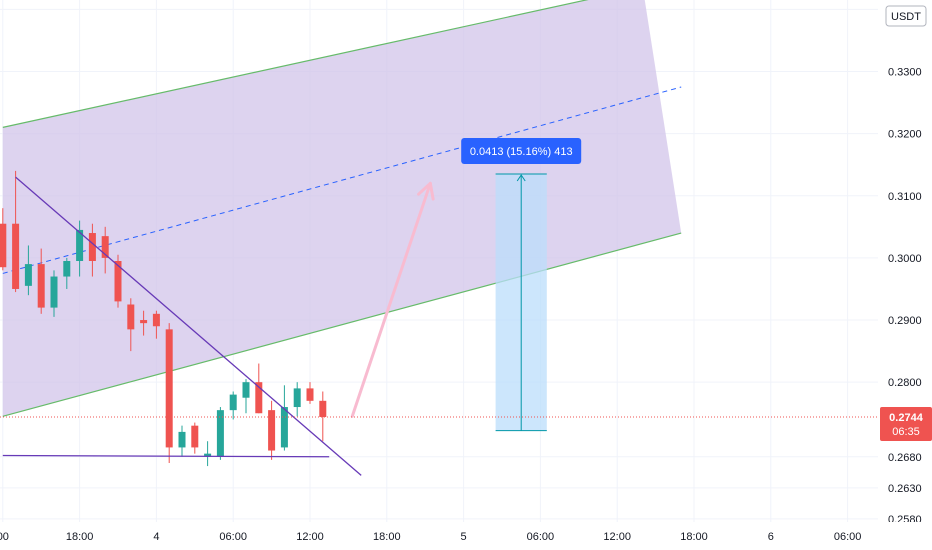 The image size is (932, 550). What do you see at coordinates (905, 259) in the screenshot?
I see `price-tick-label: 0.3000` at bounding box center [905, 259].